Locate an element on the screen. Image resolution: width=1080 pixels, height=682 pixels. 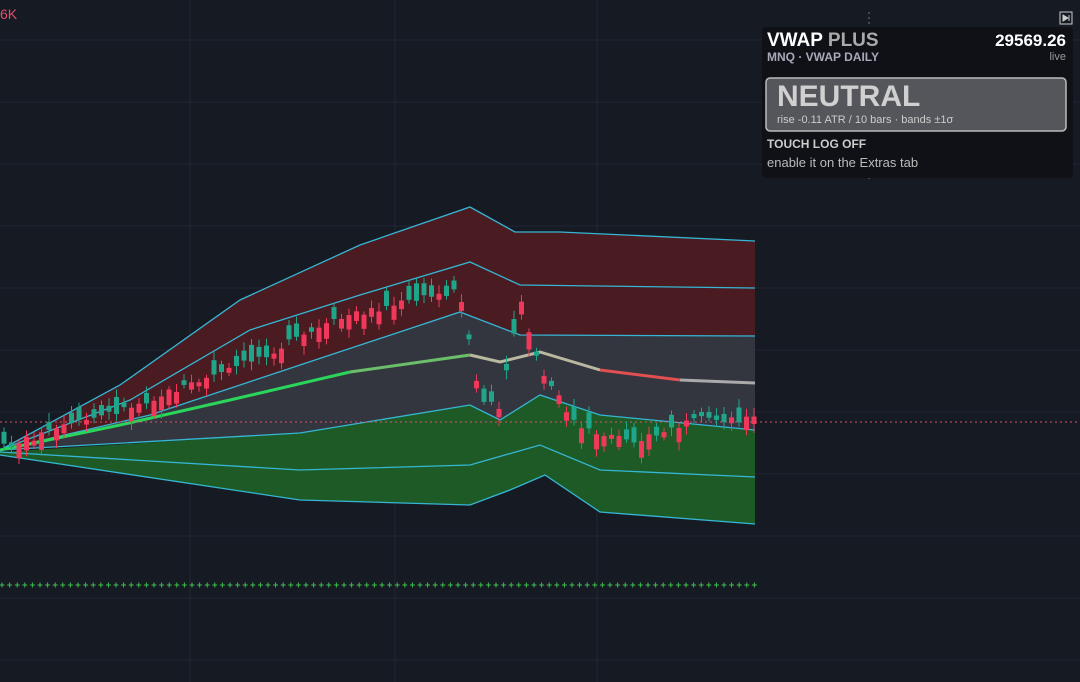
log-hint: enable it on the Extras tab is located at coordinates (843, 162).